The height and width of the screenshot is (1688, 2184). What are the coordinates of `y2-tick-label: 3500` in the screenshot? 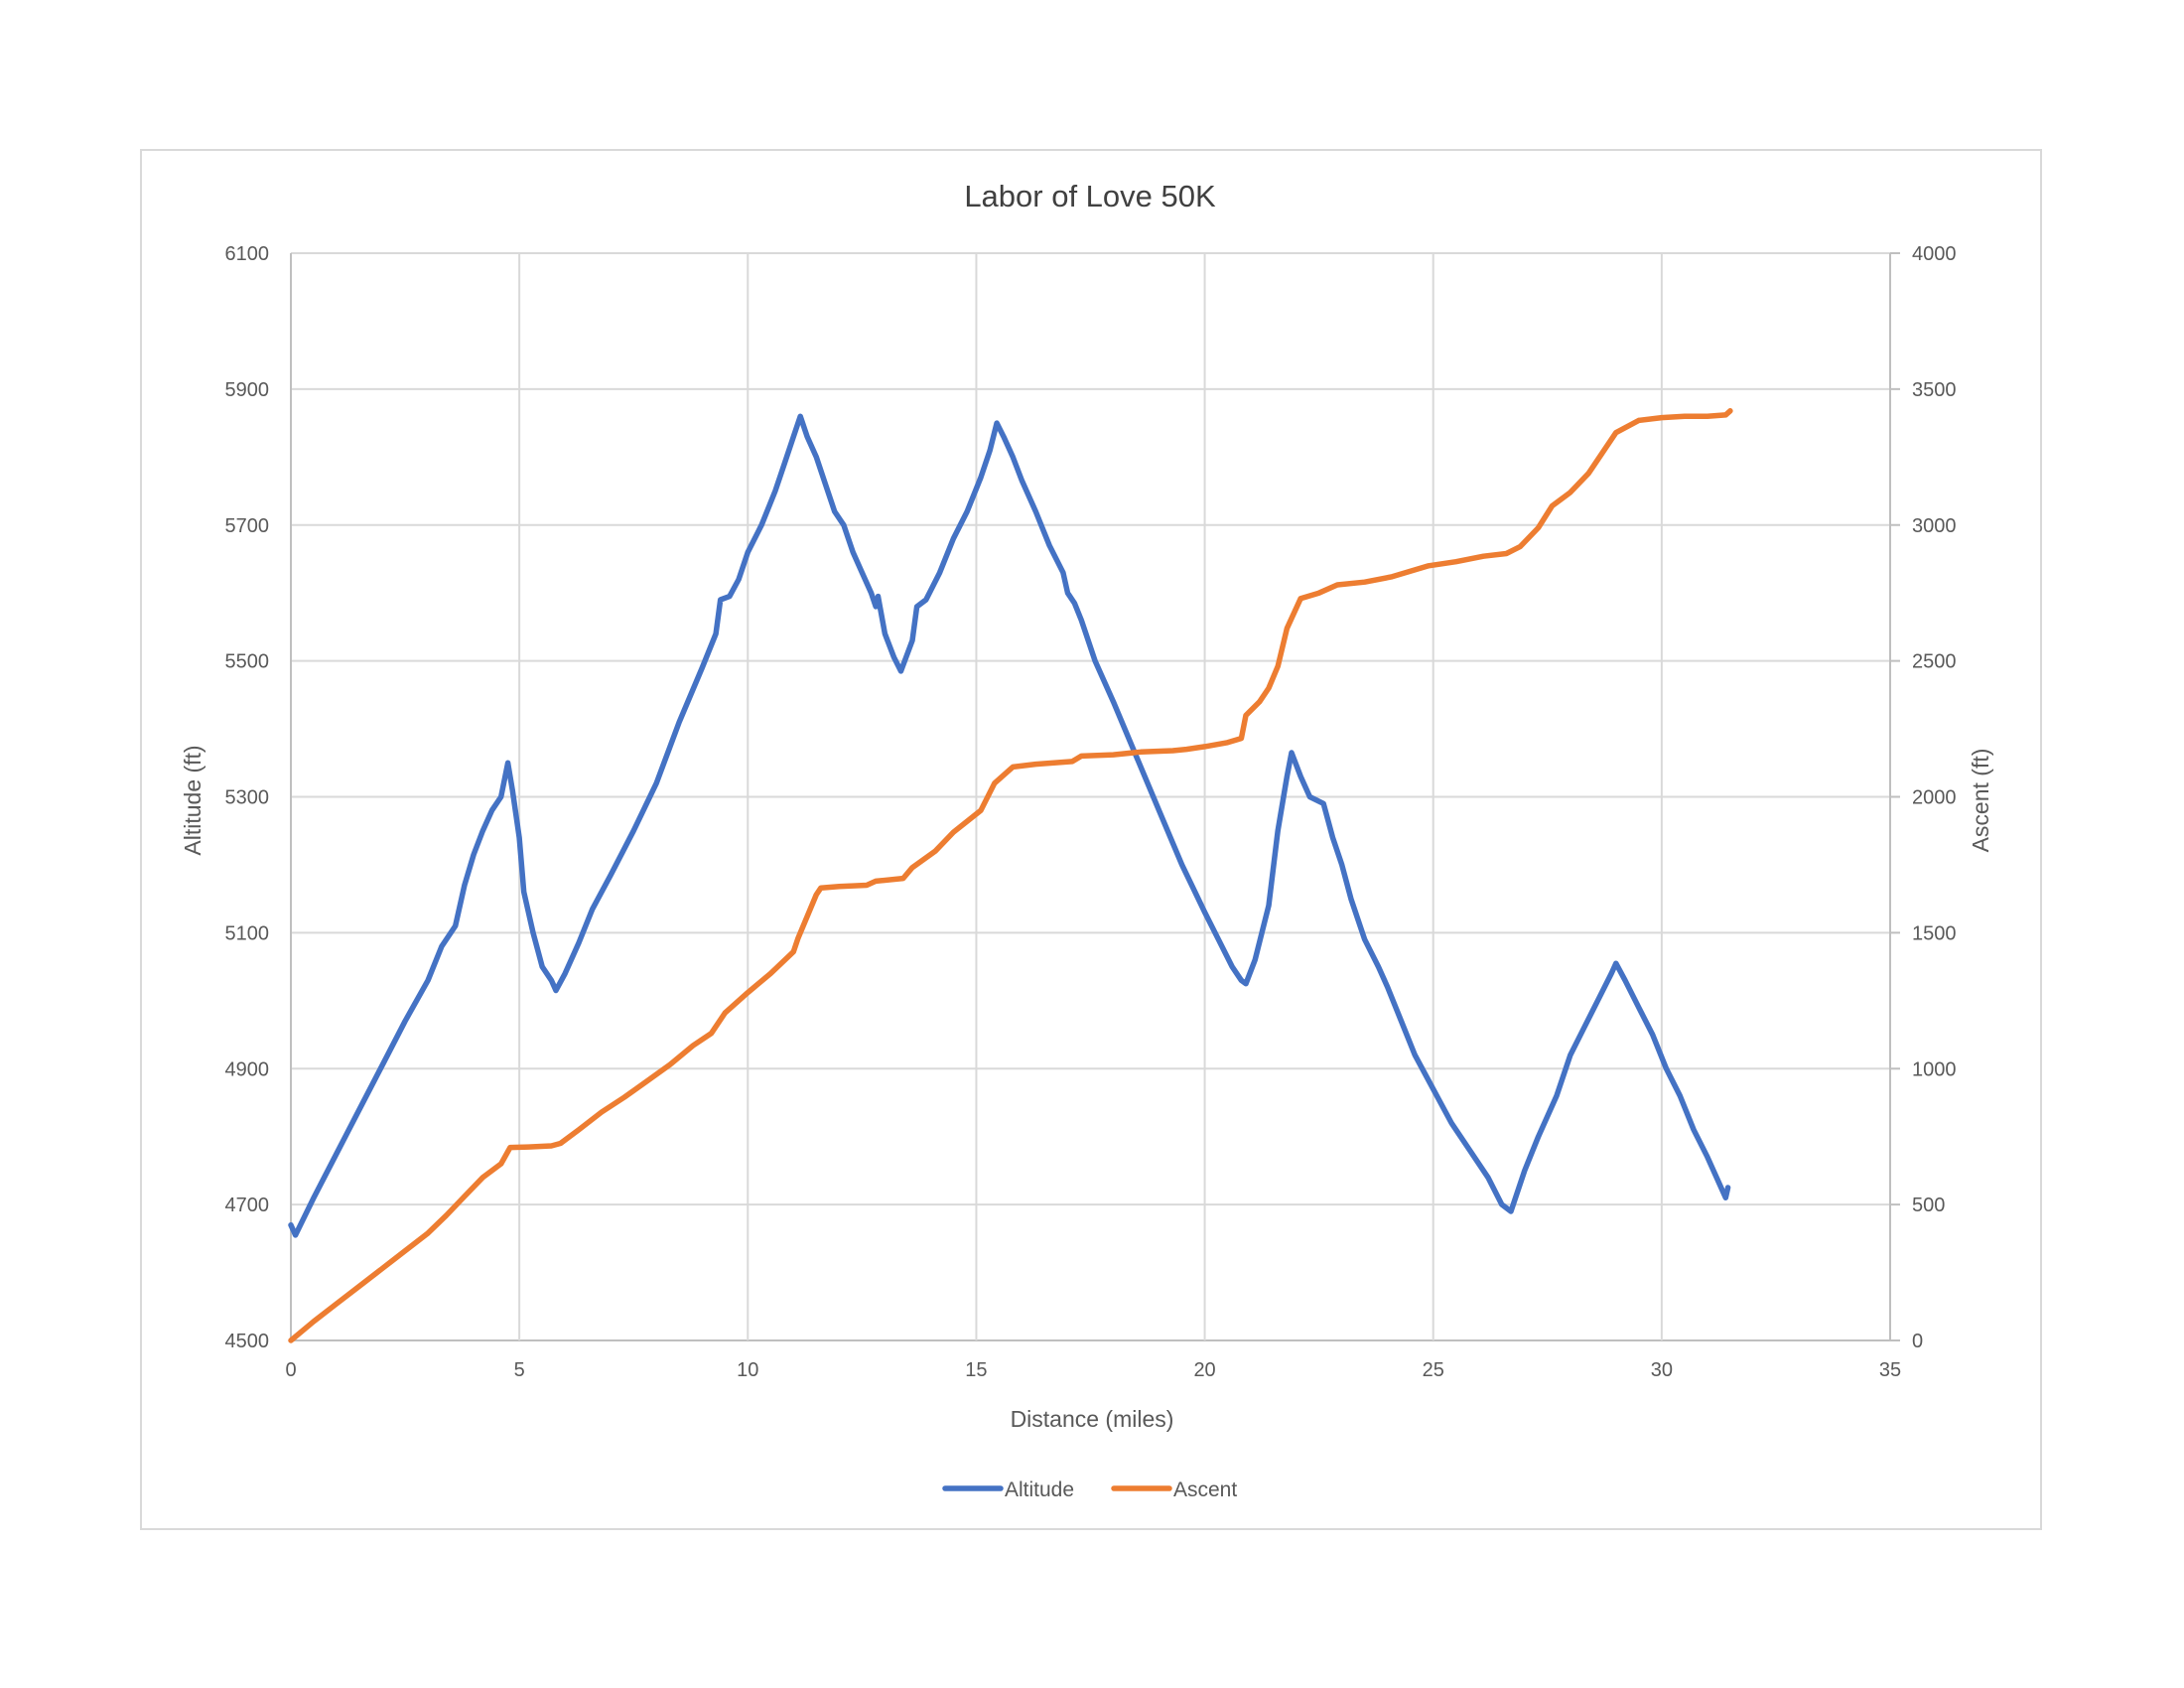 It's located at (1934, 390).